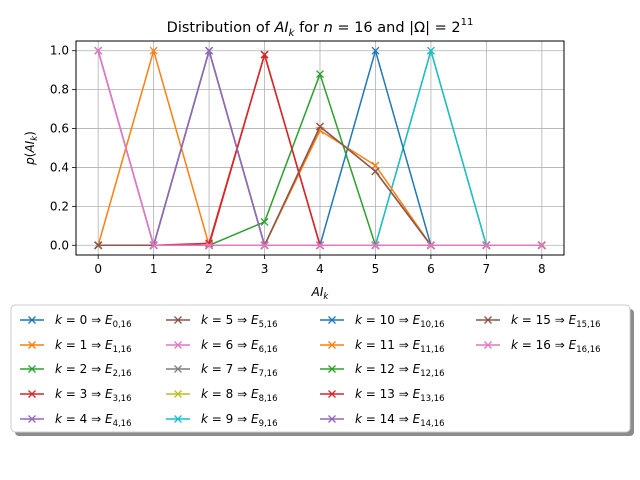 This screenshot has width=640, height=480. I want to click on legend-entry: k = 2 ⇒ E2,16, so click(76, 370).